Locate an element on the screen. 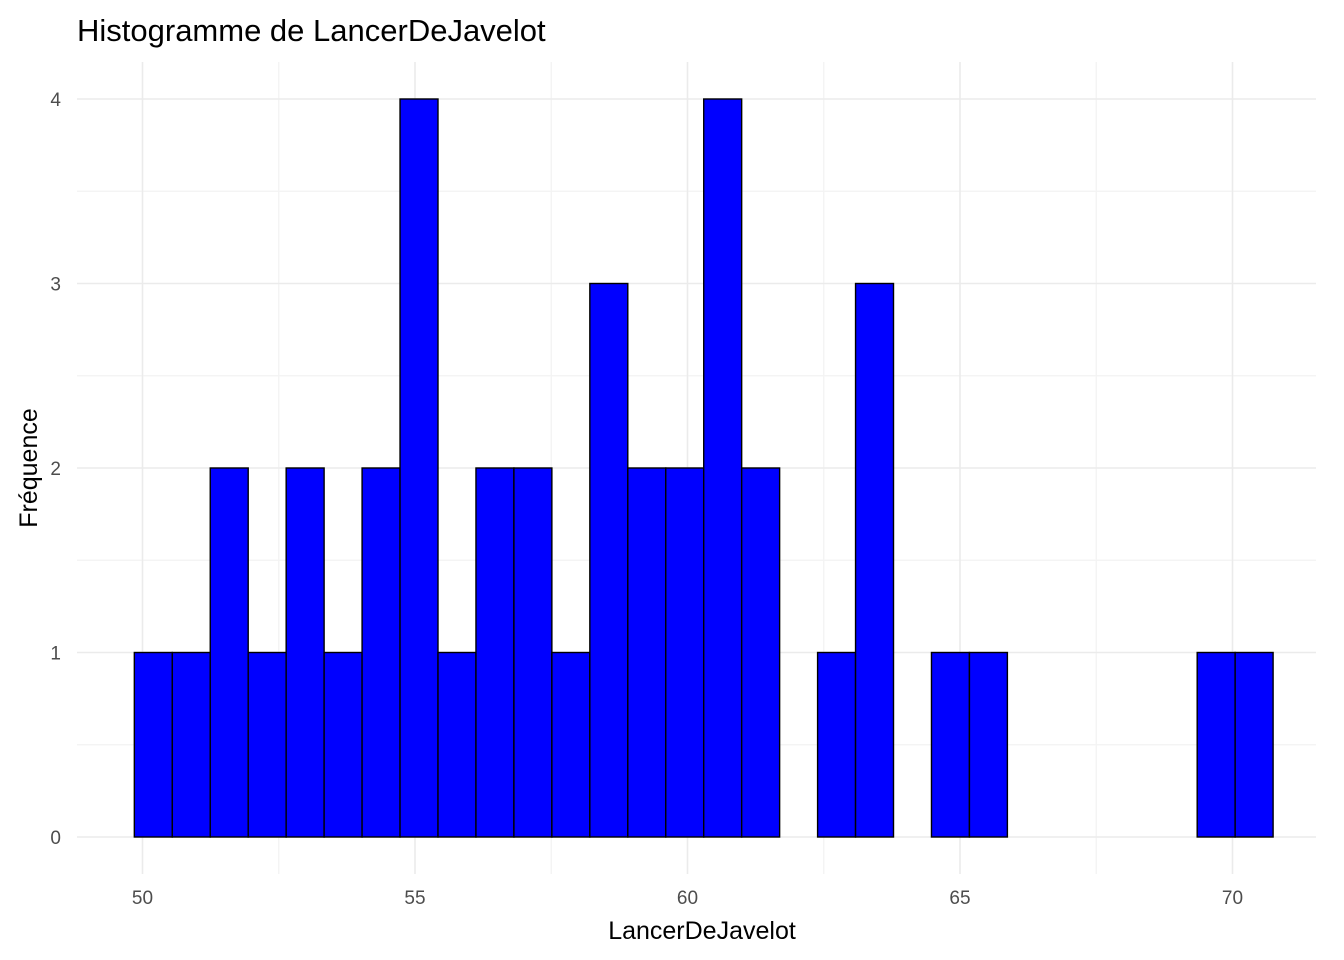  y-tick-label: 4 is located at coordinates (55, 100).